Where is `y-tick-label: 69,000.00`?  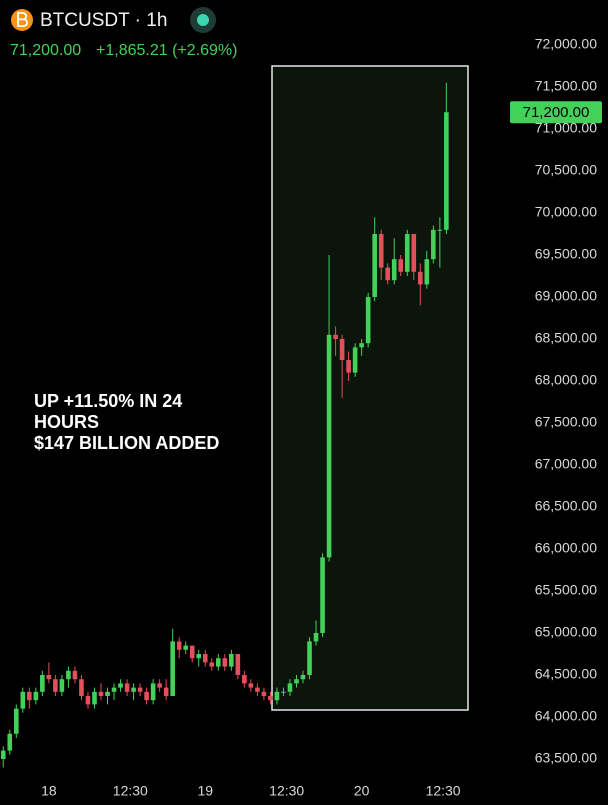 y-tick-label: 69,000.00 is located at coordinates (566, 296).